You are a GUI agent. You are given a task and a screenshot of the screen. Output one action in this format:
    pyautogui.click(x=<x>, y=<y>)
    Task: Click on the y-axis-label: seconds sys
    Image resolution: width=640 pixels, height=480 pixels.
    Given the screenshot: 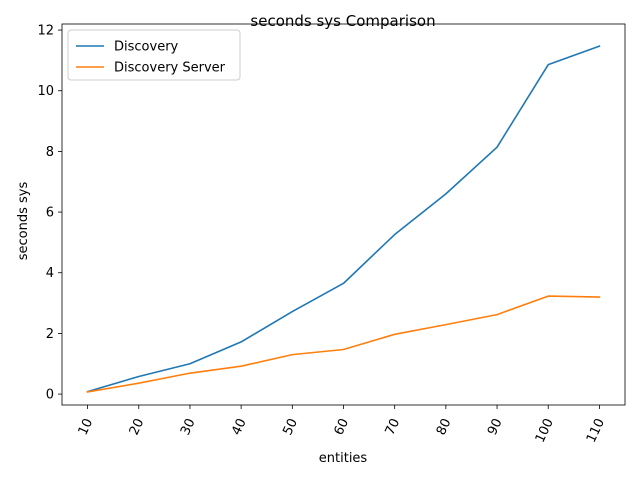 What is the action you would take?
    pyautogui.click(x=23, y=221)
    